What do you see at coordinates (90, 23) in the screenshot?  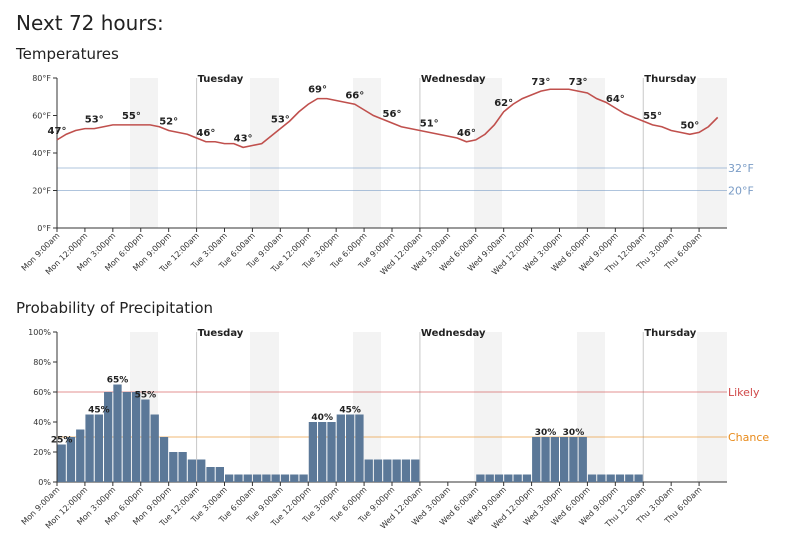 I see `page-title: Next 72 hours:` at bounding box center [90, 23].